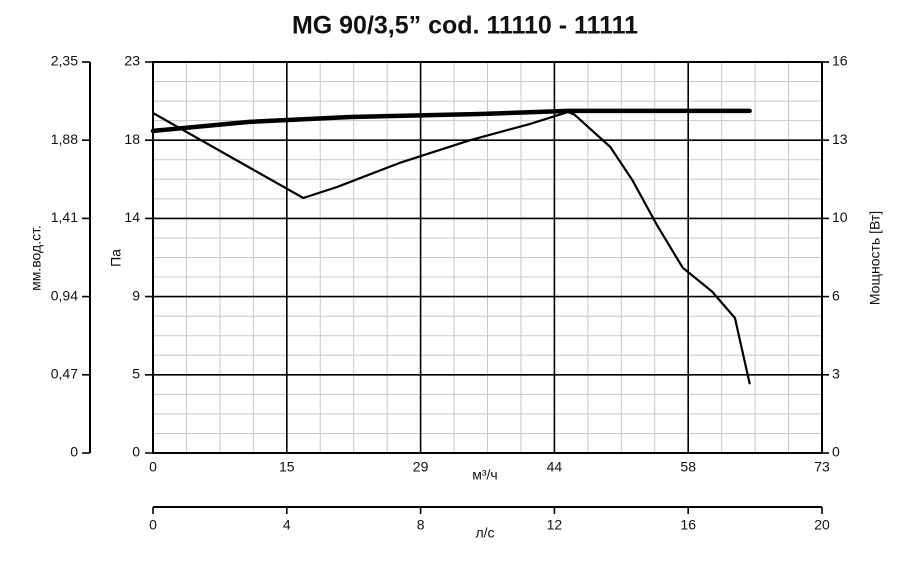 This screenshot has height=570, width=900. I want to click on chart-title: MG 90/3,5” cod. 11110 - 11111, so click(465, 26).